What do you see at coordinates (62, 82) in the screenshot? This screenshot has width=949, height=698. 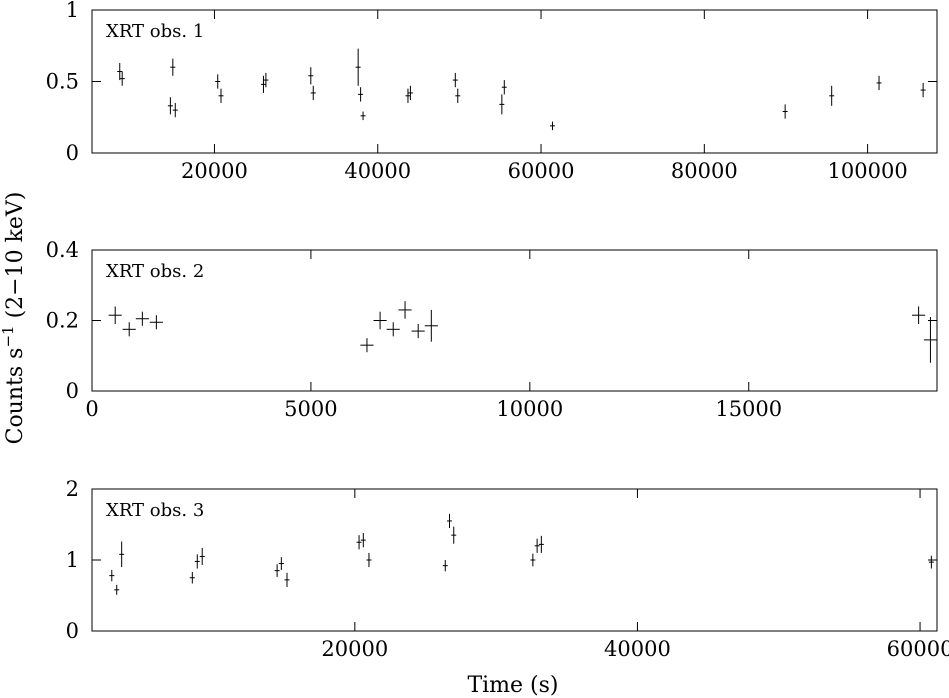 I see `y-tick-label: 0.5` at bounding box center [62, 82].